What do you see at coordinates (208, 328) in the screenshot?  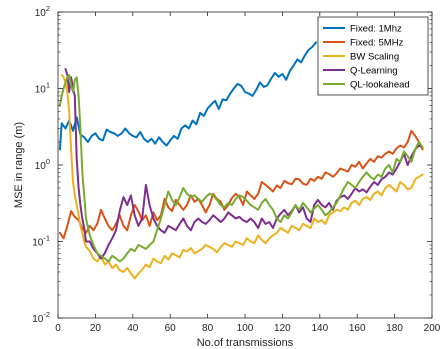 I see `x-tick-label: 80` at bounding box center [208, 328].